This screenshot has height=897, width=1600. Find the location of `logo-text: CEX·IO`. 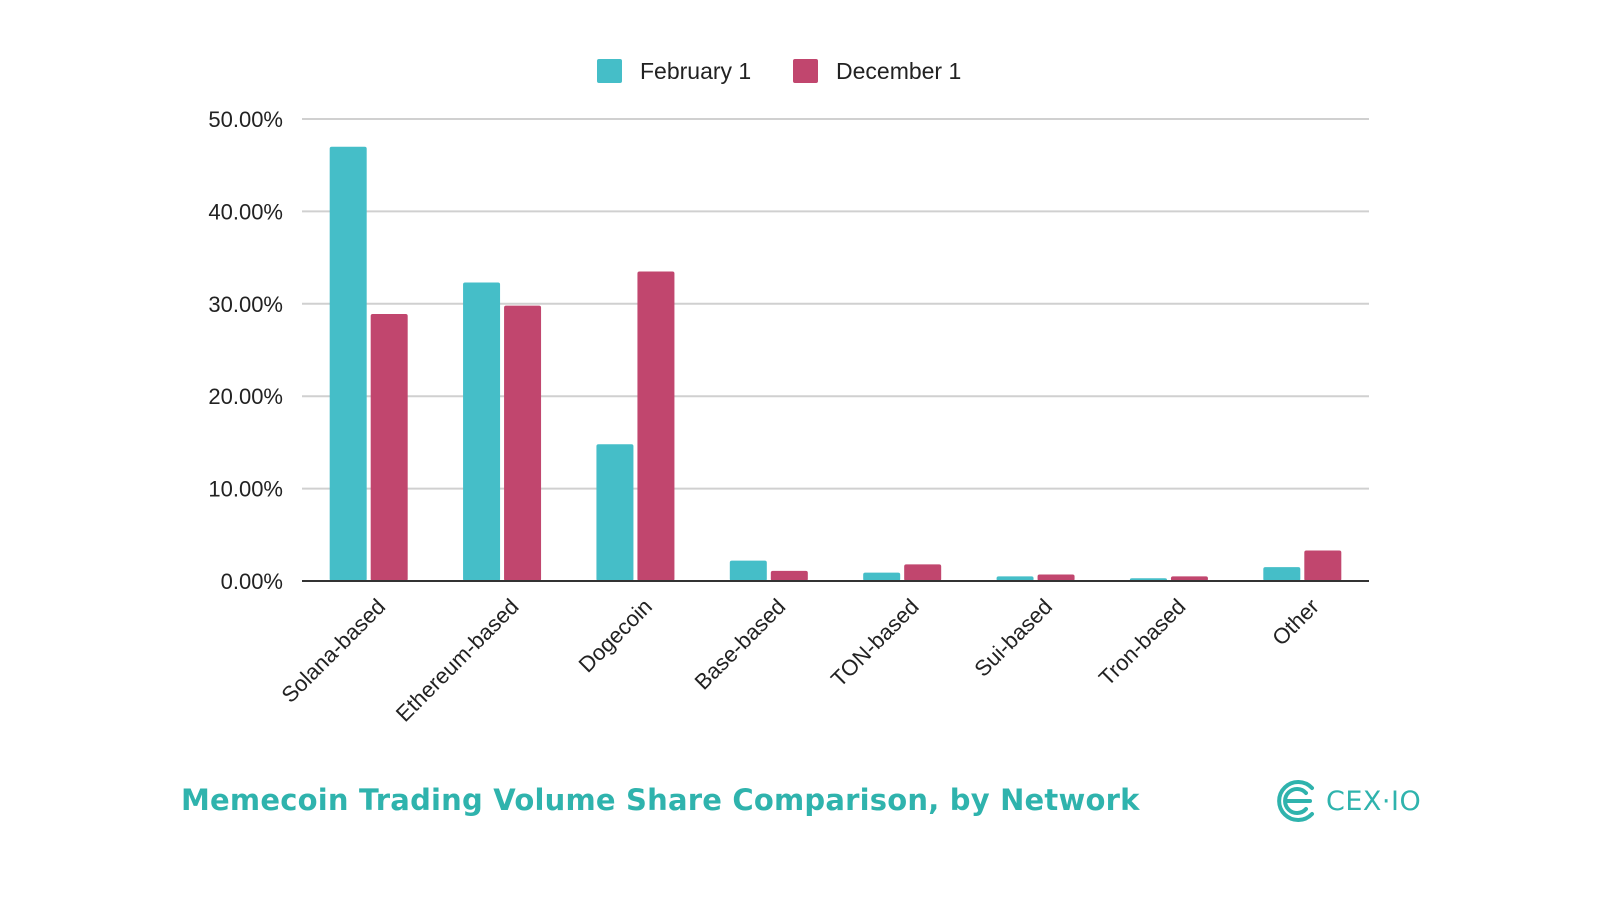

logo-text: CEX·IO is located at coordinates (1374, 801).